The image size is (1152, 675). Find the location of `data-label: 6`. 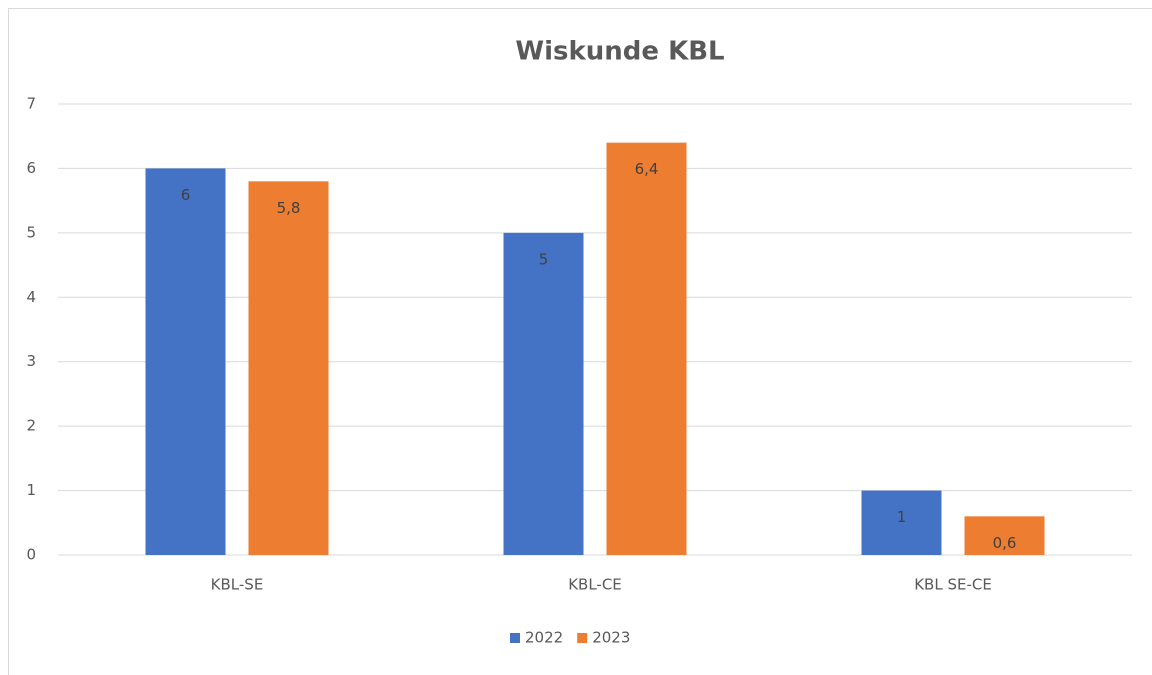

data-label: 6 is located at coordinates (186, 195).